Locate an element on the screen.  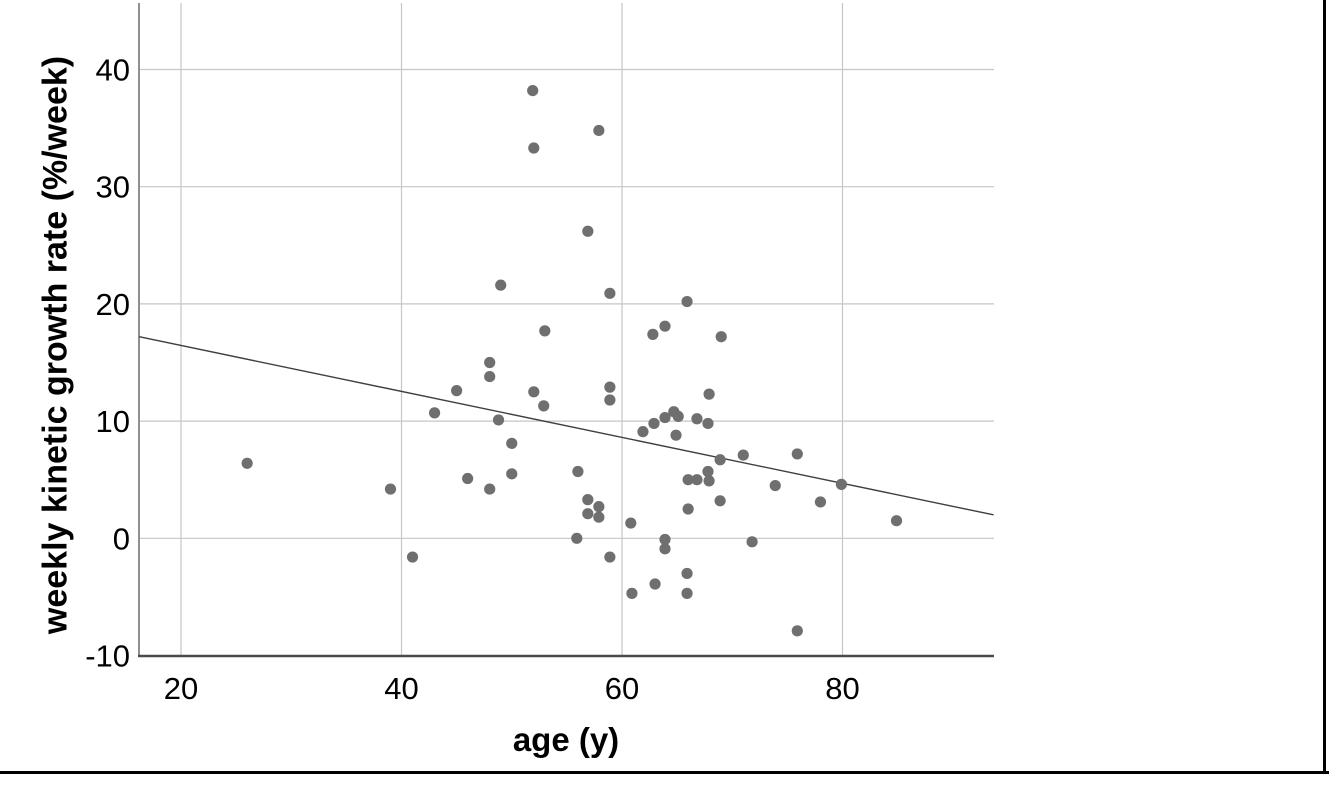
x-tick-label-20: 20 is located at coordinates (181, 688).